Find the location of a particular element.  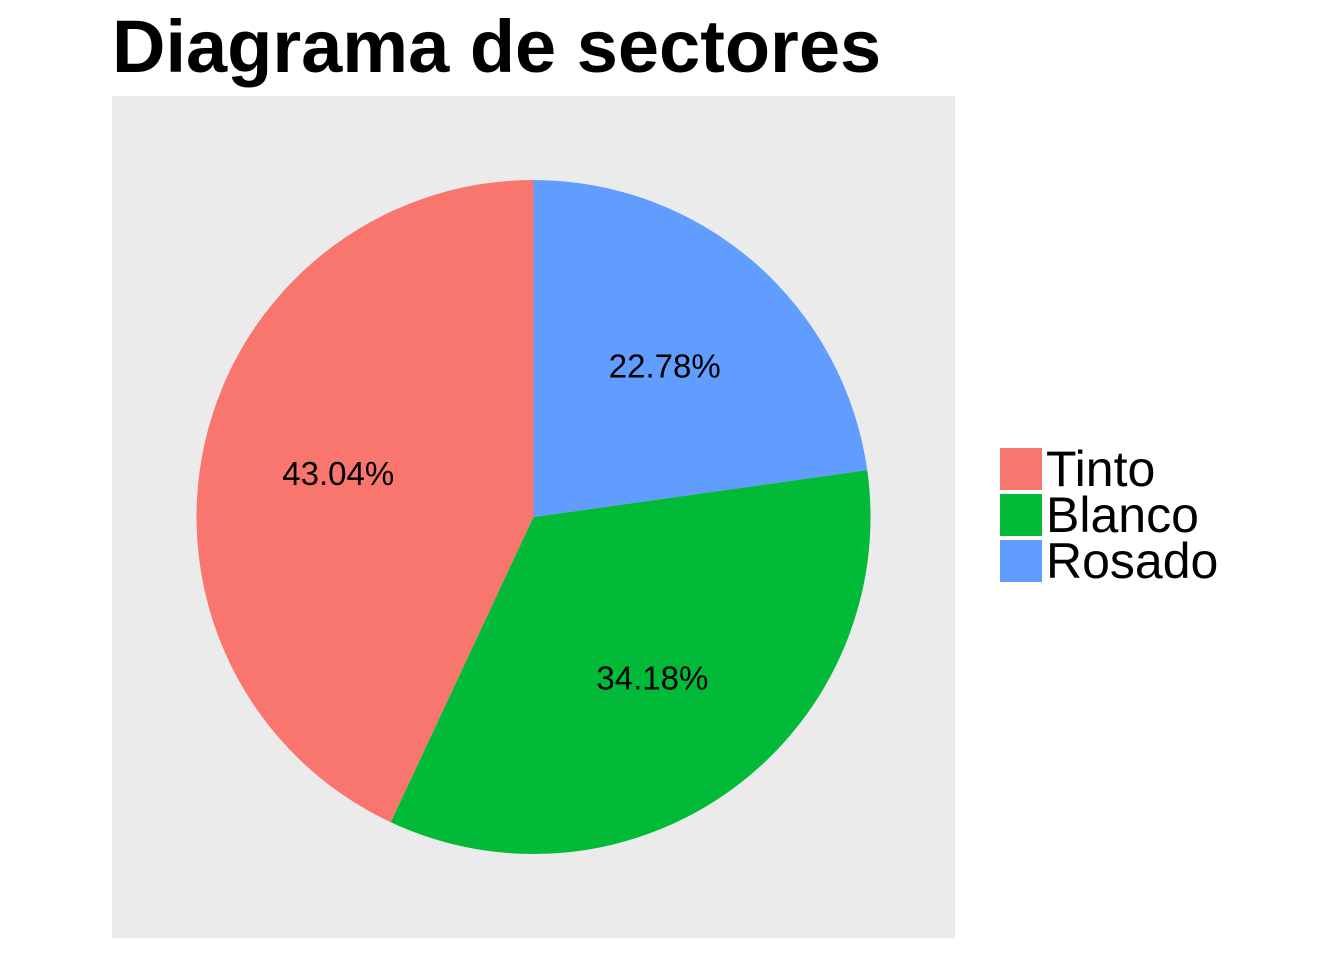

legend-label-blanco: Blanco is located at coordinates (1122, 515).